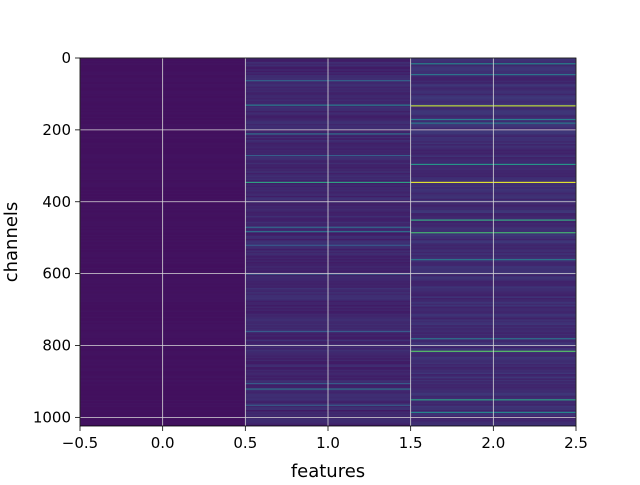 Image resolution: width=640 pixels, height=485 pixels. I want to click on x-axis-ticks: −0.5 0.0 0.5 1.0 1.5 2.0 2.5, so click(325, 439).